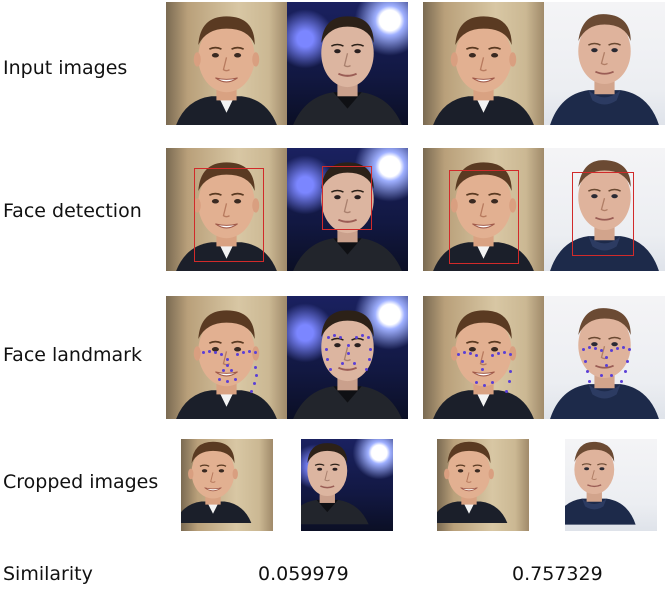  What do you see at coordinates (347, 485) in the screenshot?
I see `cropped-photo-musk` at bounding box center [347, 485].